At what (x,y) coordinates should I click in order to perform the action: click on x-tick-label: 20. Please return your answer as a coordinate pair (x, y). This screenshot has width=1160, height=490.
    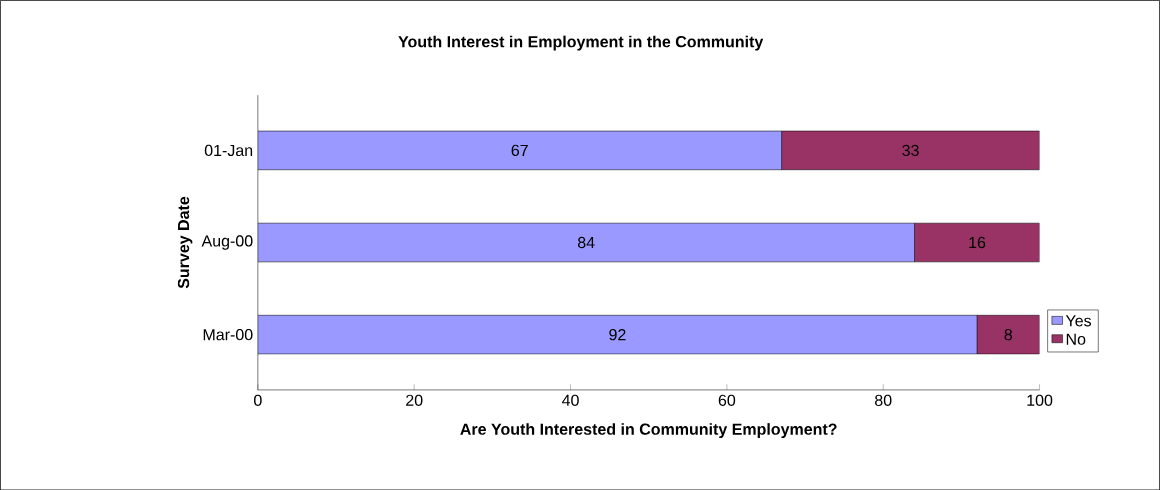
    Looking at the image, I should click on (414, 400).